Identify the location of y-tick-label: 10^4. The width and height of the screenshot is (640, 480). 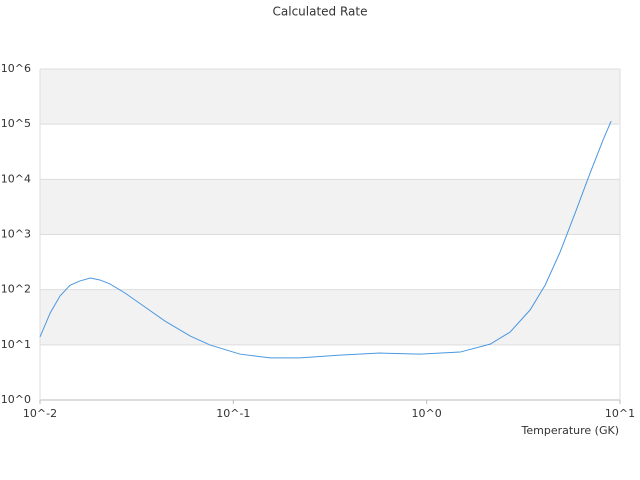
(16, 178).